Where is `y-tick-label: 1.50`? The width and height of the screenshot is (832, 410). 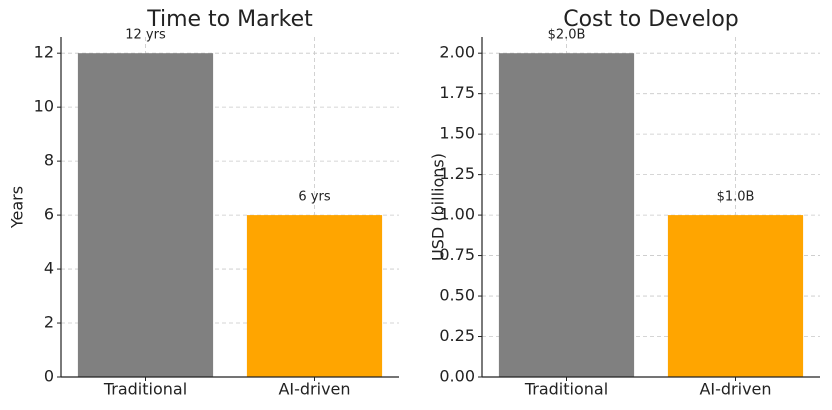
y-tick-label: 1.50 is located at coordinates (457, 133).